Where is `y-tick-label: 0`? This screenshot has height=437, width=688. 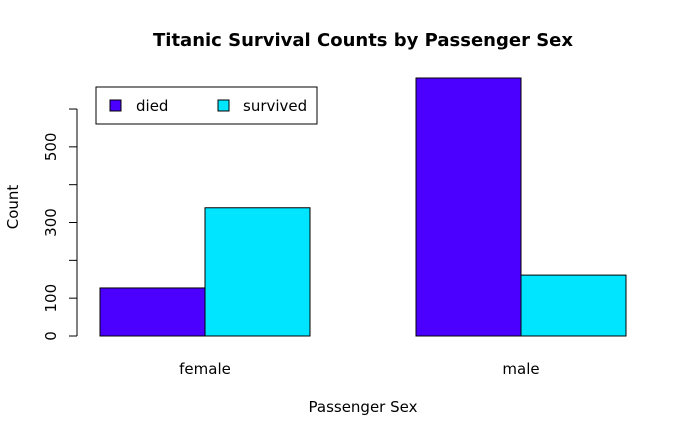
y-tick-label: 0 is located at coordinates (51, 336).